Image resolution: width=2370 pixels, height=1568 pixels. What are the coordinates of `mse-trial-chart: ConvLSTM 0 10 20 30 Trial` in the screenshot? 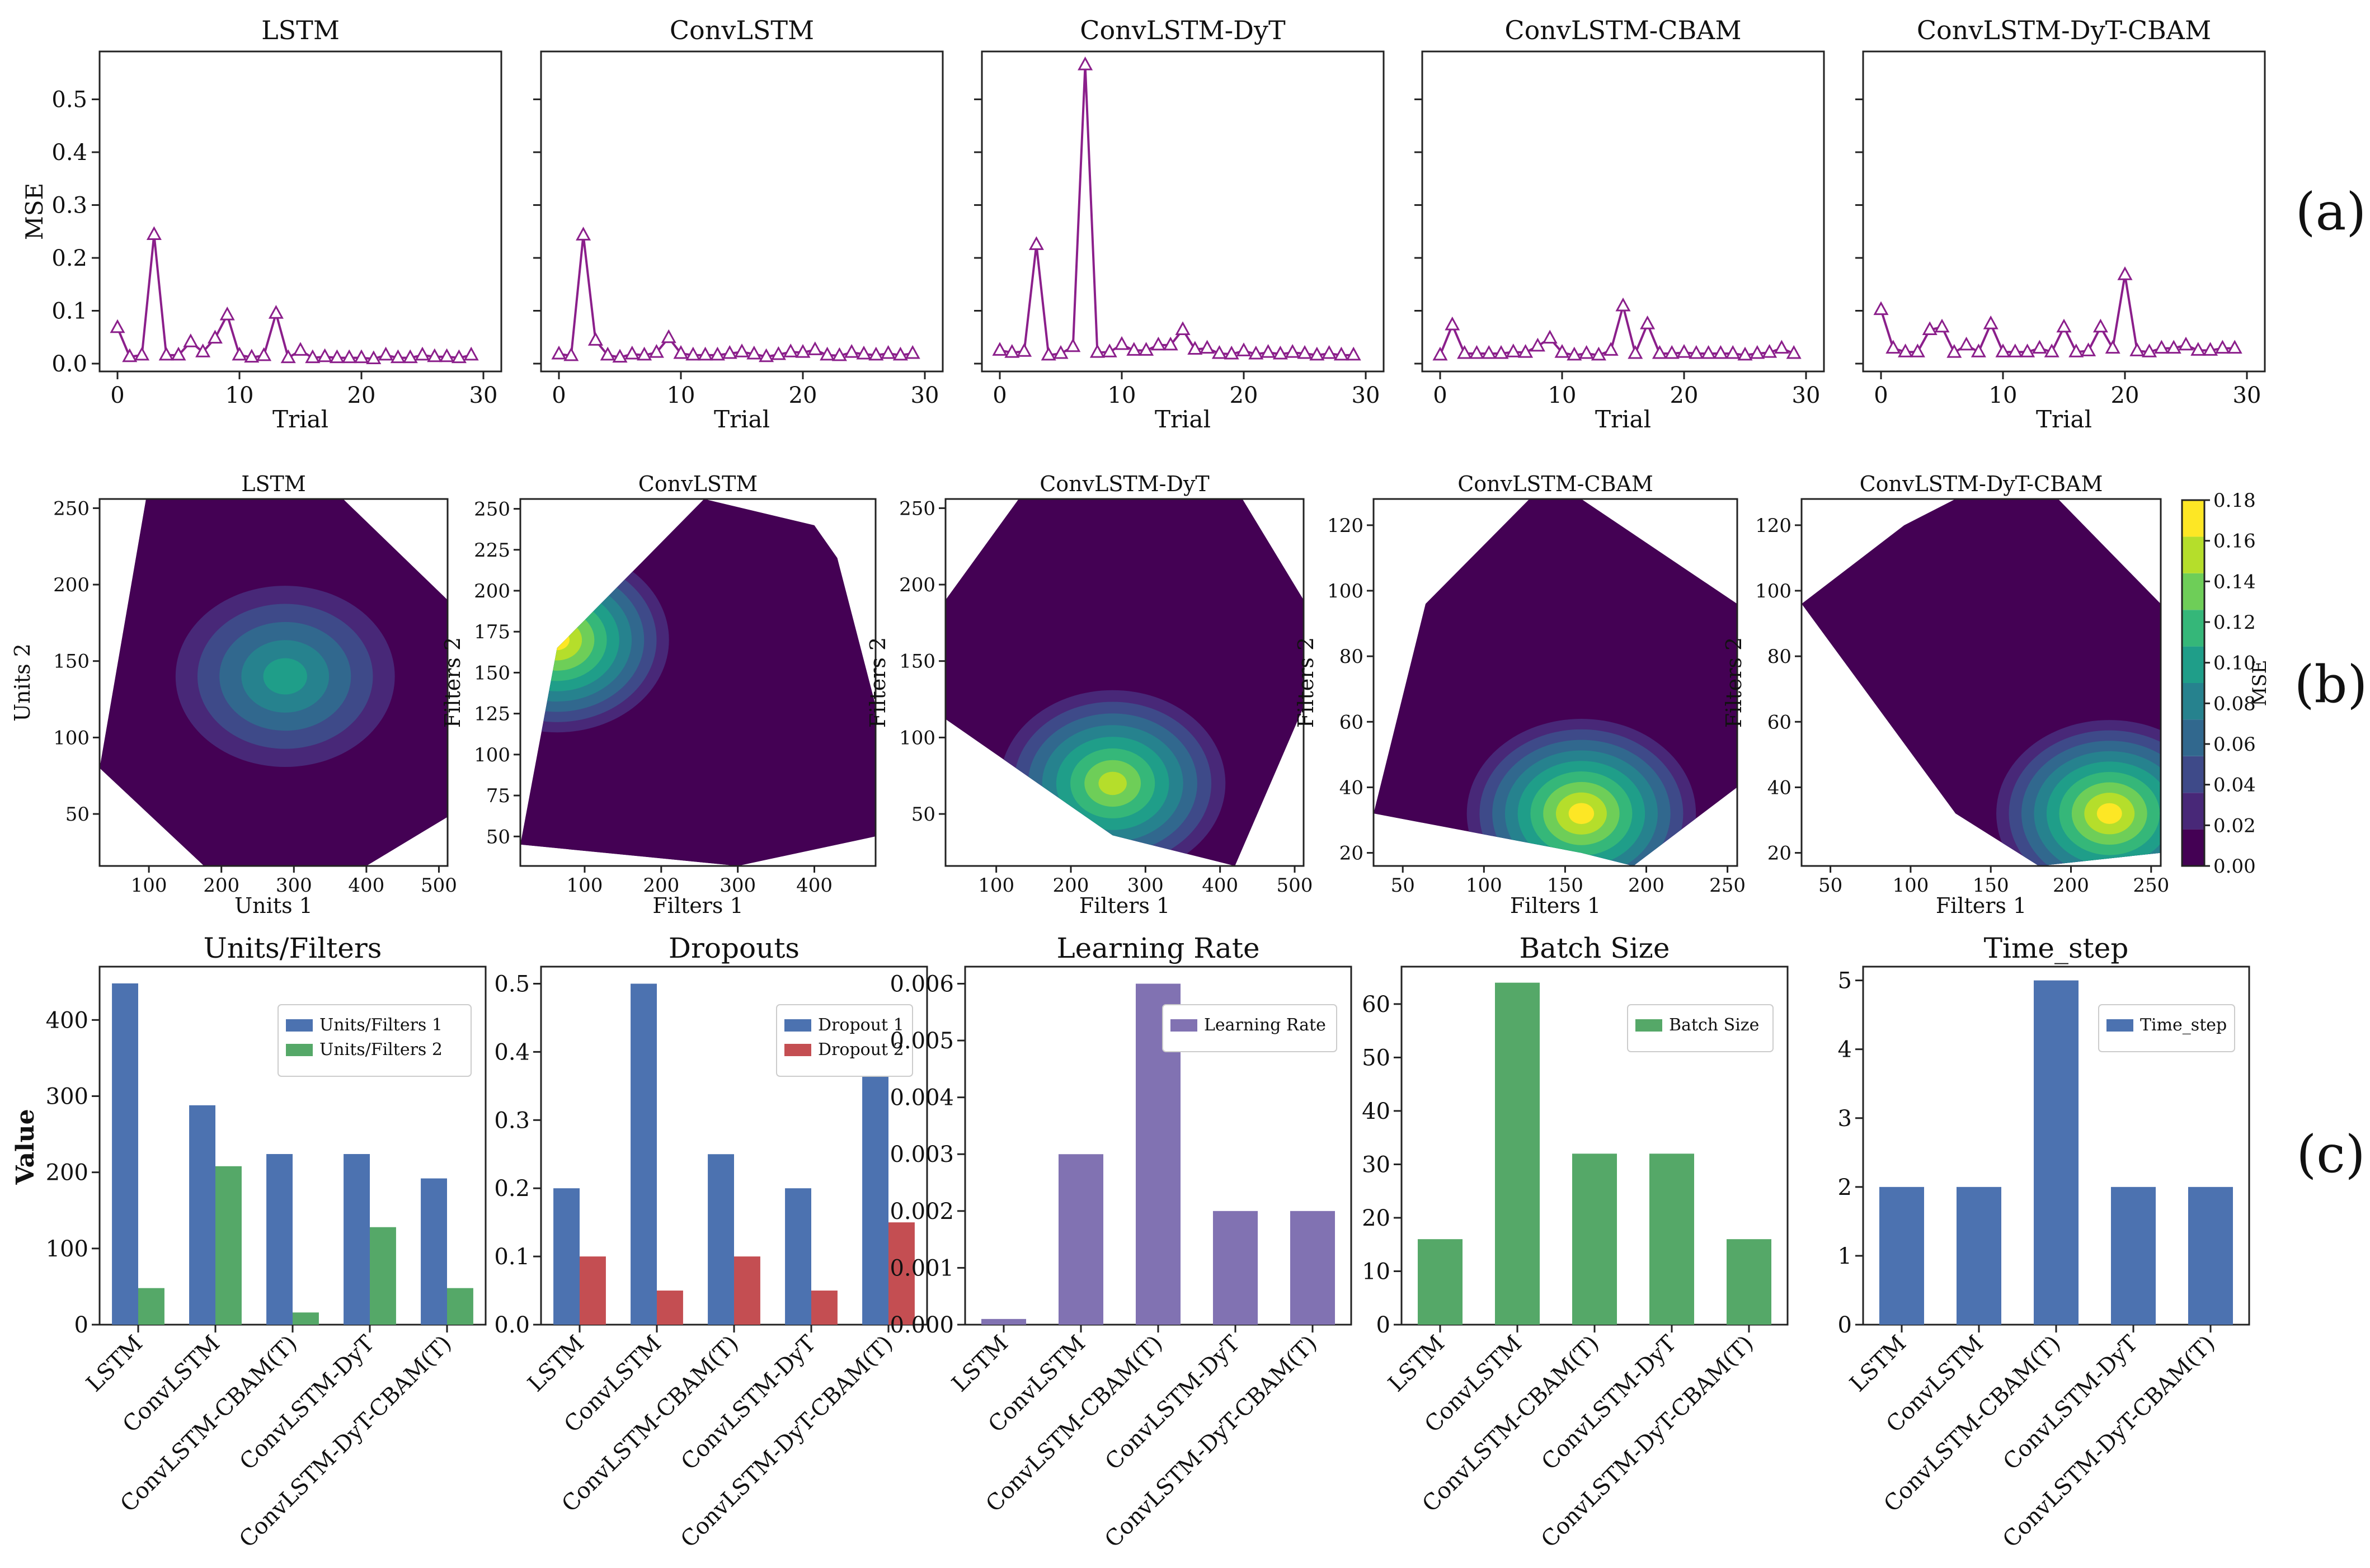 It's located at (738, 224).